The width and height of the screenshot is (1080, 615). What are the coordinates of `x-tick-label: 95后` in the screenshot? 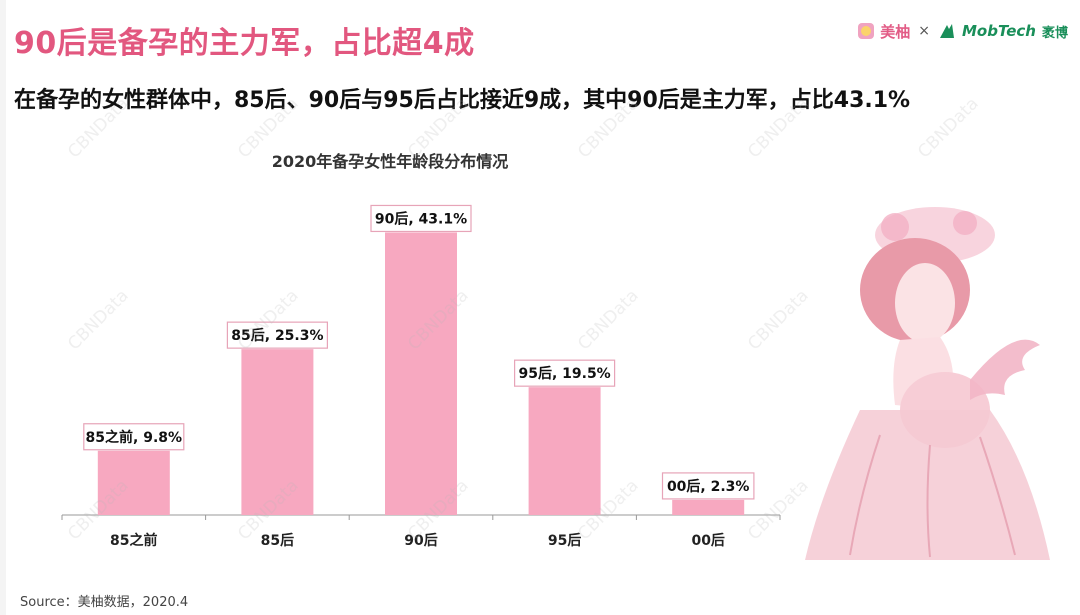 It's located at (564, 540).